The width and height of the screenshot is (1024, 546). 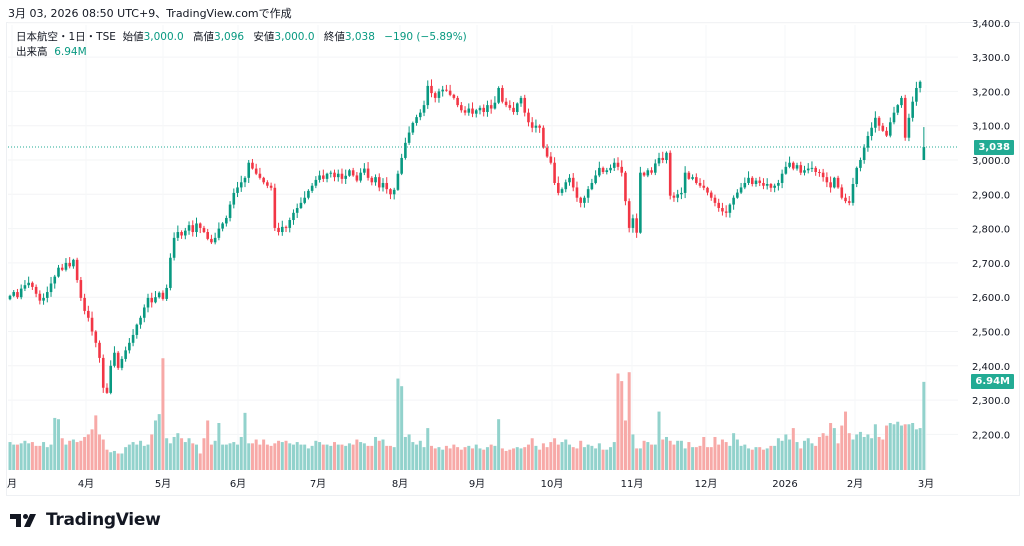 What do you see at coordinates (318, 484) in the screenshot?
I see `time-tick-label: 7月` at bounding box center [318, 484].